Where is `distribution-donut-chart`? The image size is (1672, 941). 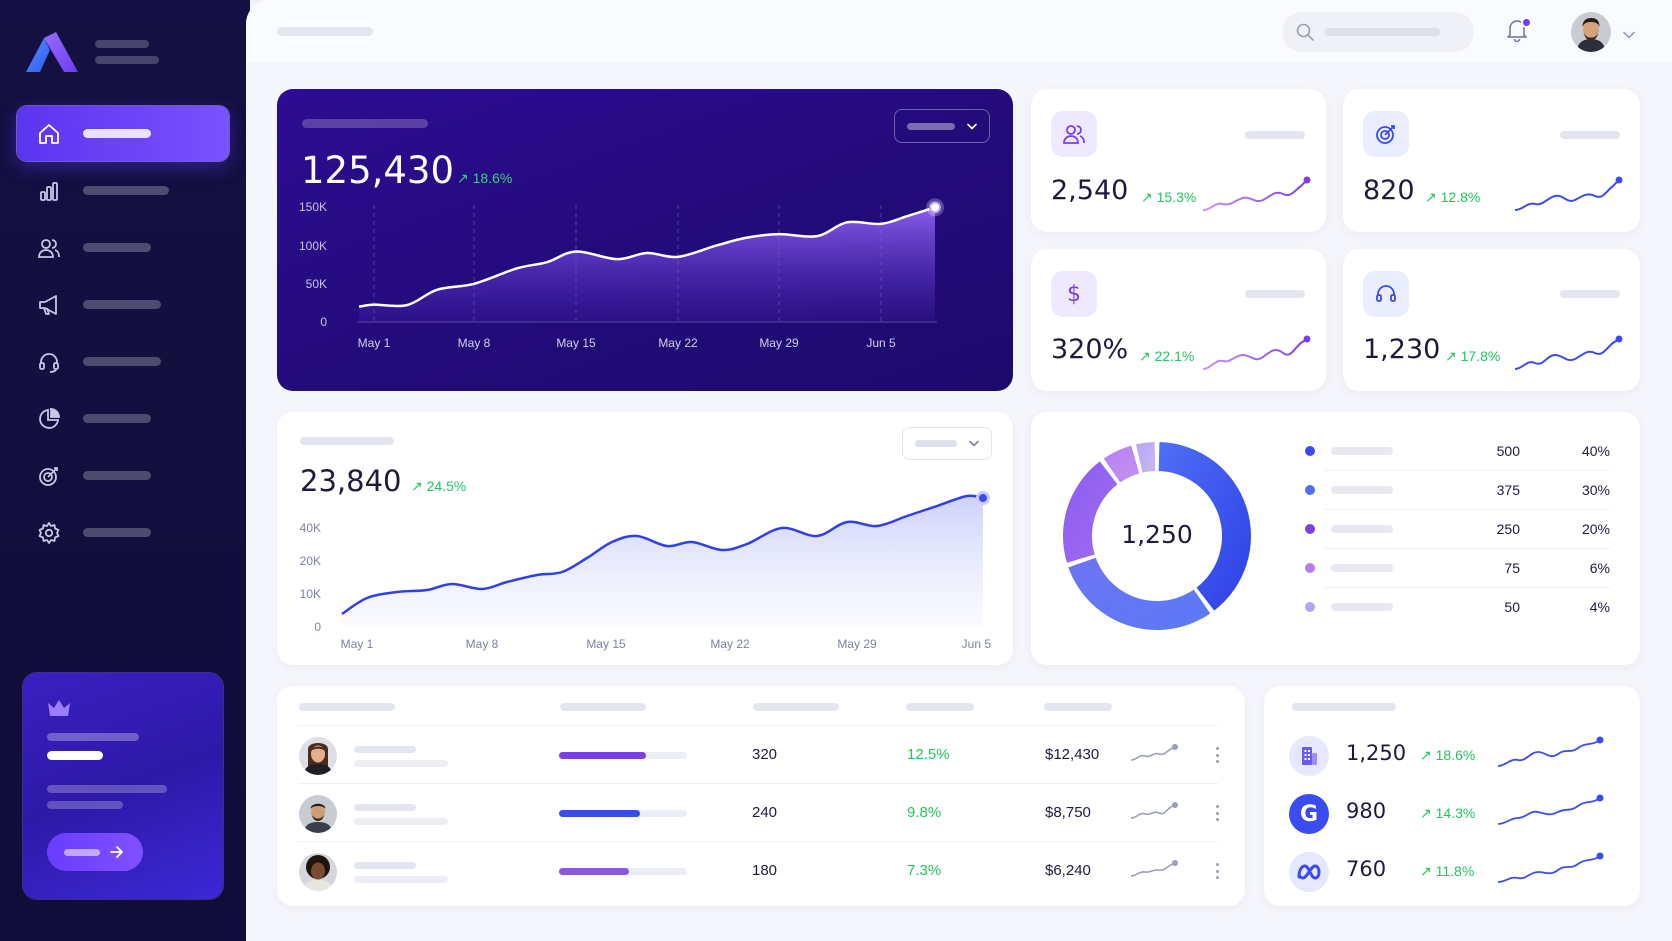
distribution-donut-chart is located at coordinates (1157, 536).